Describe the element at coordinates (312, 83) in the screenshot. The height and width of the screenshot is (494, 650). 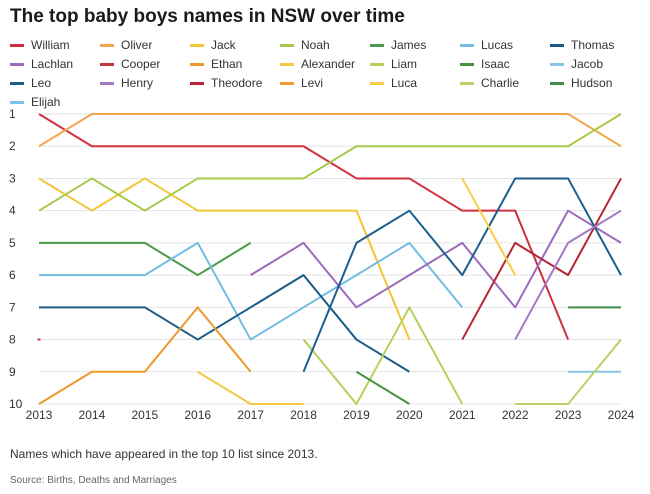
I see `legend-label: Levi` at that location.